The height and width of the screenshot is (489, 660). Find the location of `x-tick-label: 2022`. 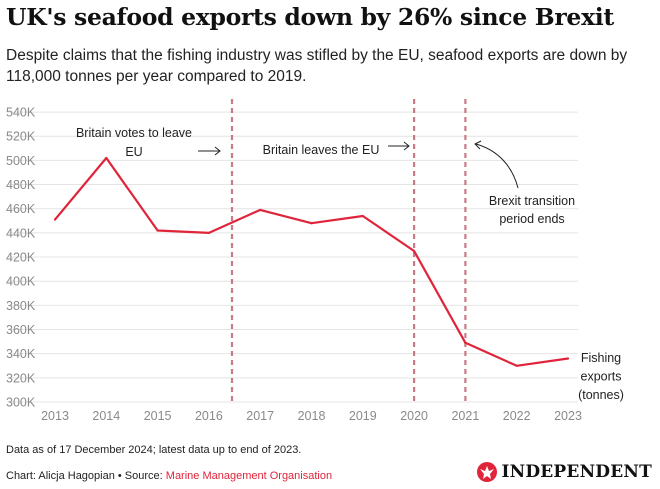

x-tick-label: 2022 is located at coordinates (517, 416).